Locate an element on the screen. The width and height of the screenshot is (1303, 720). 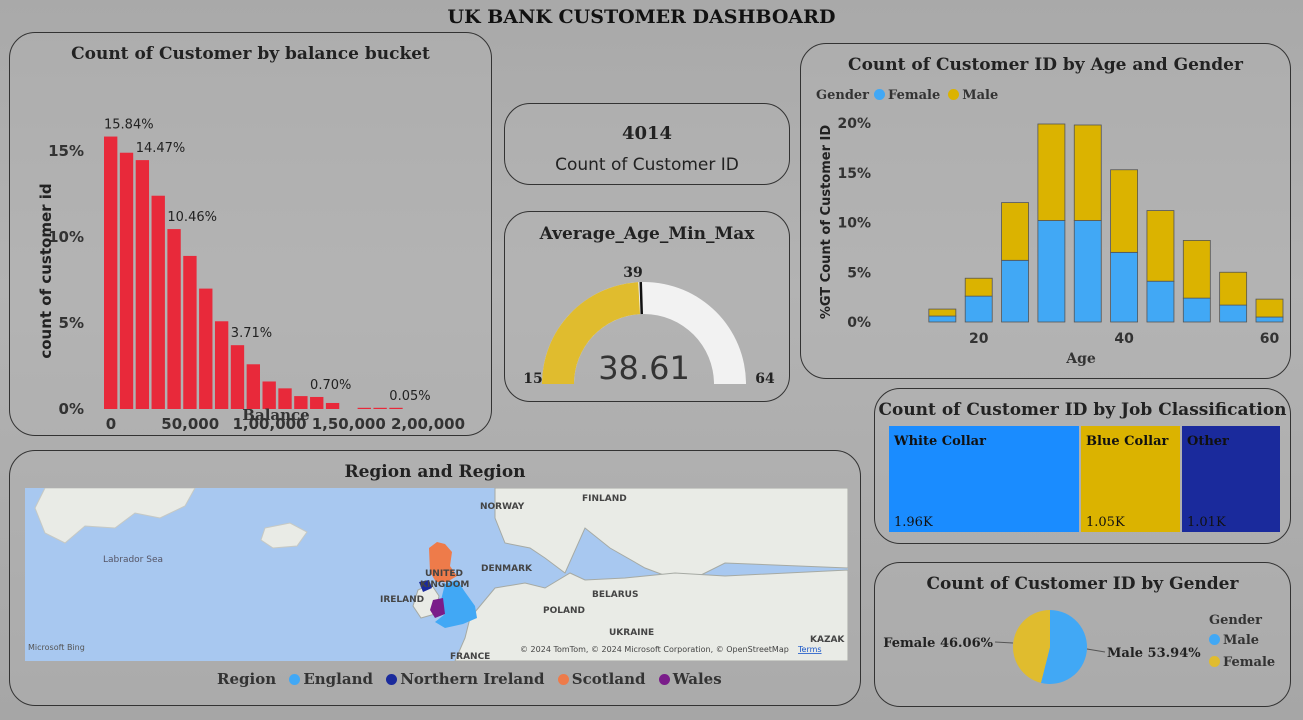
legend-northern-ireland: Northern Ireland is located at coordinates (472, 679).